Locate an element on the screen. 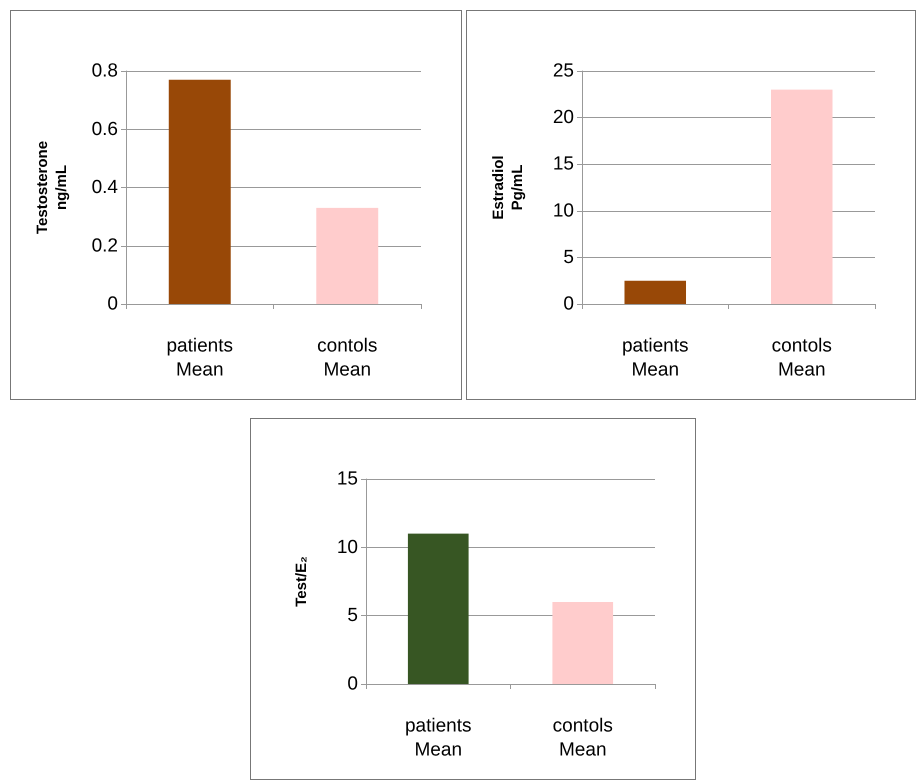 Image resolution: width=922 pixels, height=783 pixels. y-axis-title: Testosterone ng/mL is located at coordinates (52, 187).